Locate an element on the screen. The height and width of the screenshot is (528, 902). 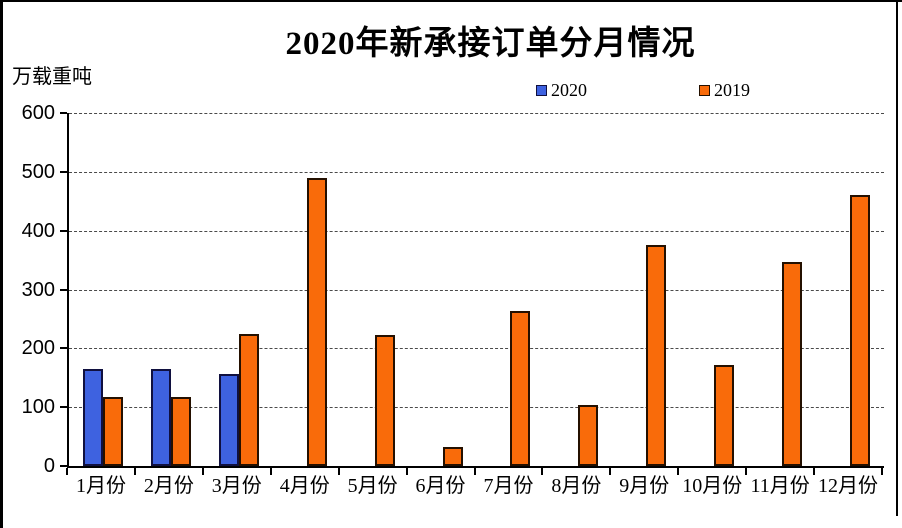
bar-2019-m12 is located at coordinates (860, 330).